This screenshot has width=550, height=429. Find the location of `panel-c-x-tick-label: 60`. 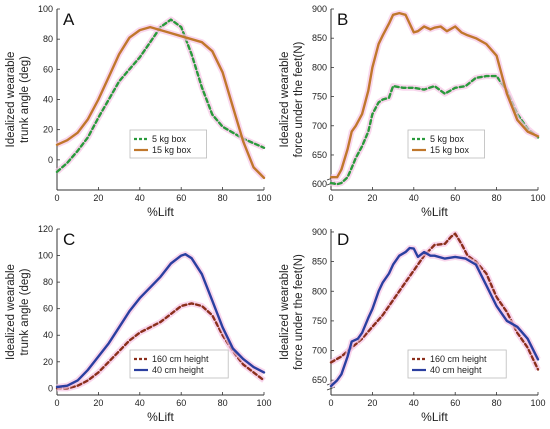

panel-c-x-tick-label: 60 is located at coordinates (181, 403).